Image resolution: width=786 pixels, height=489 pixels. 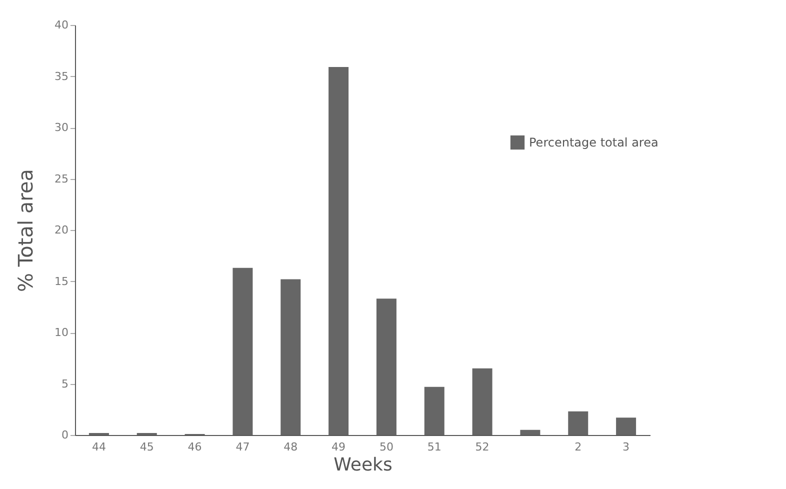 I want to click on x-tick-label: 45, so click(x=147, y=447).